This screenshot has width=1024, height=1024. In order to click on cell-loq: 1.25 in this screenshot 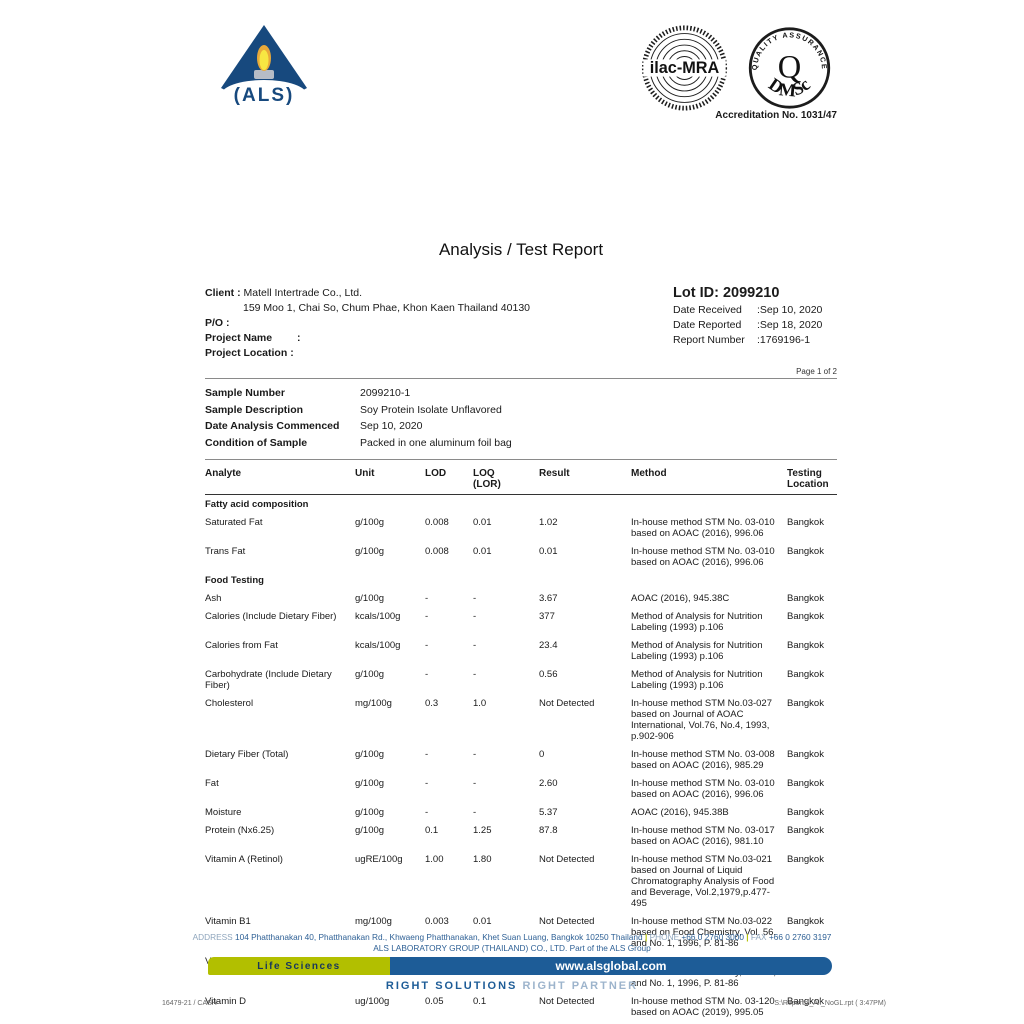, I will do `click(482, 830)`.